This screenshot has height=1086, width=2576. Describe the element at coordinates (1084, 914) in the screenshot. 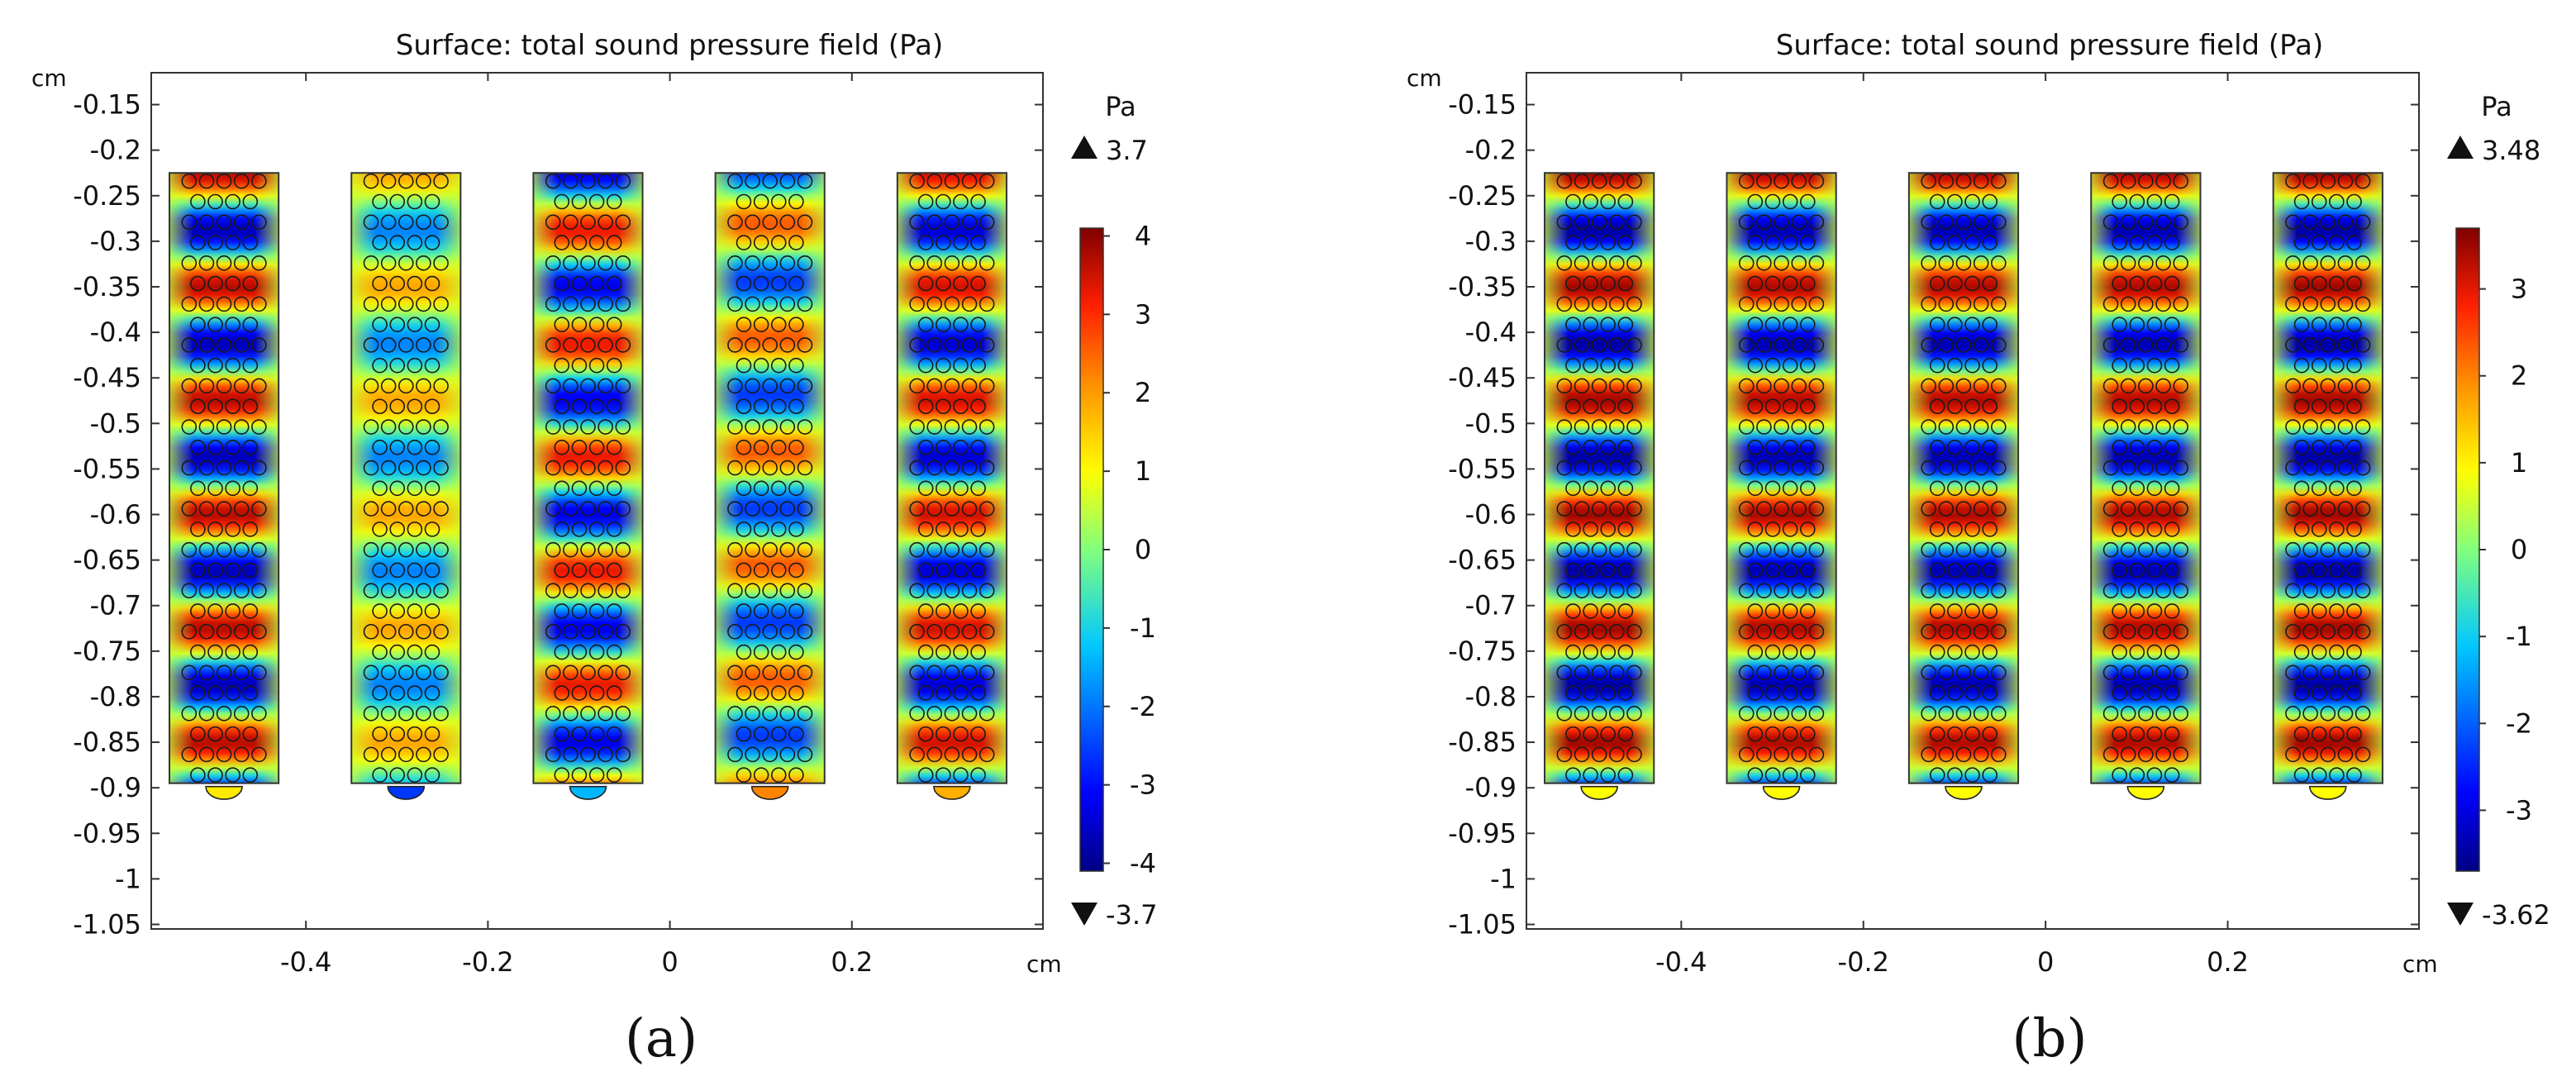

I see `min-marker-icon` at that location.